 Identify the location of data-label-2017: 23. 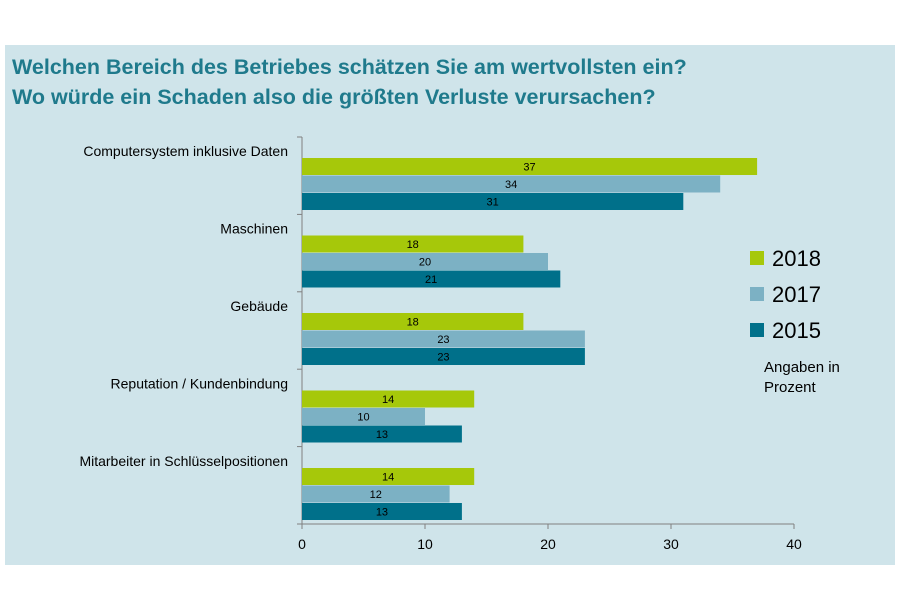
(443, 340).